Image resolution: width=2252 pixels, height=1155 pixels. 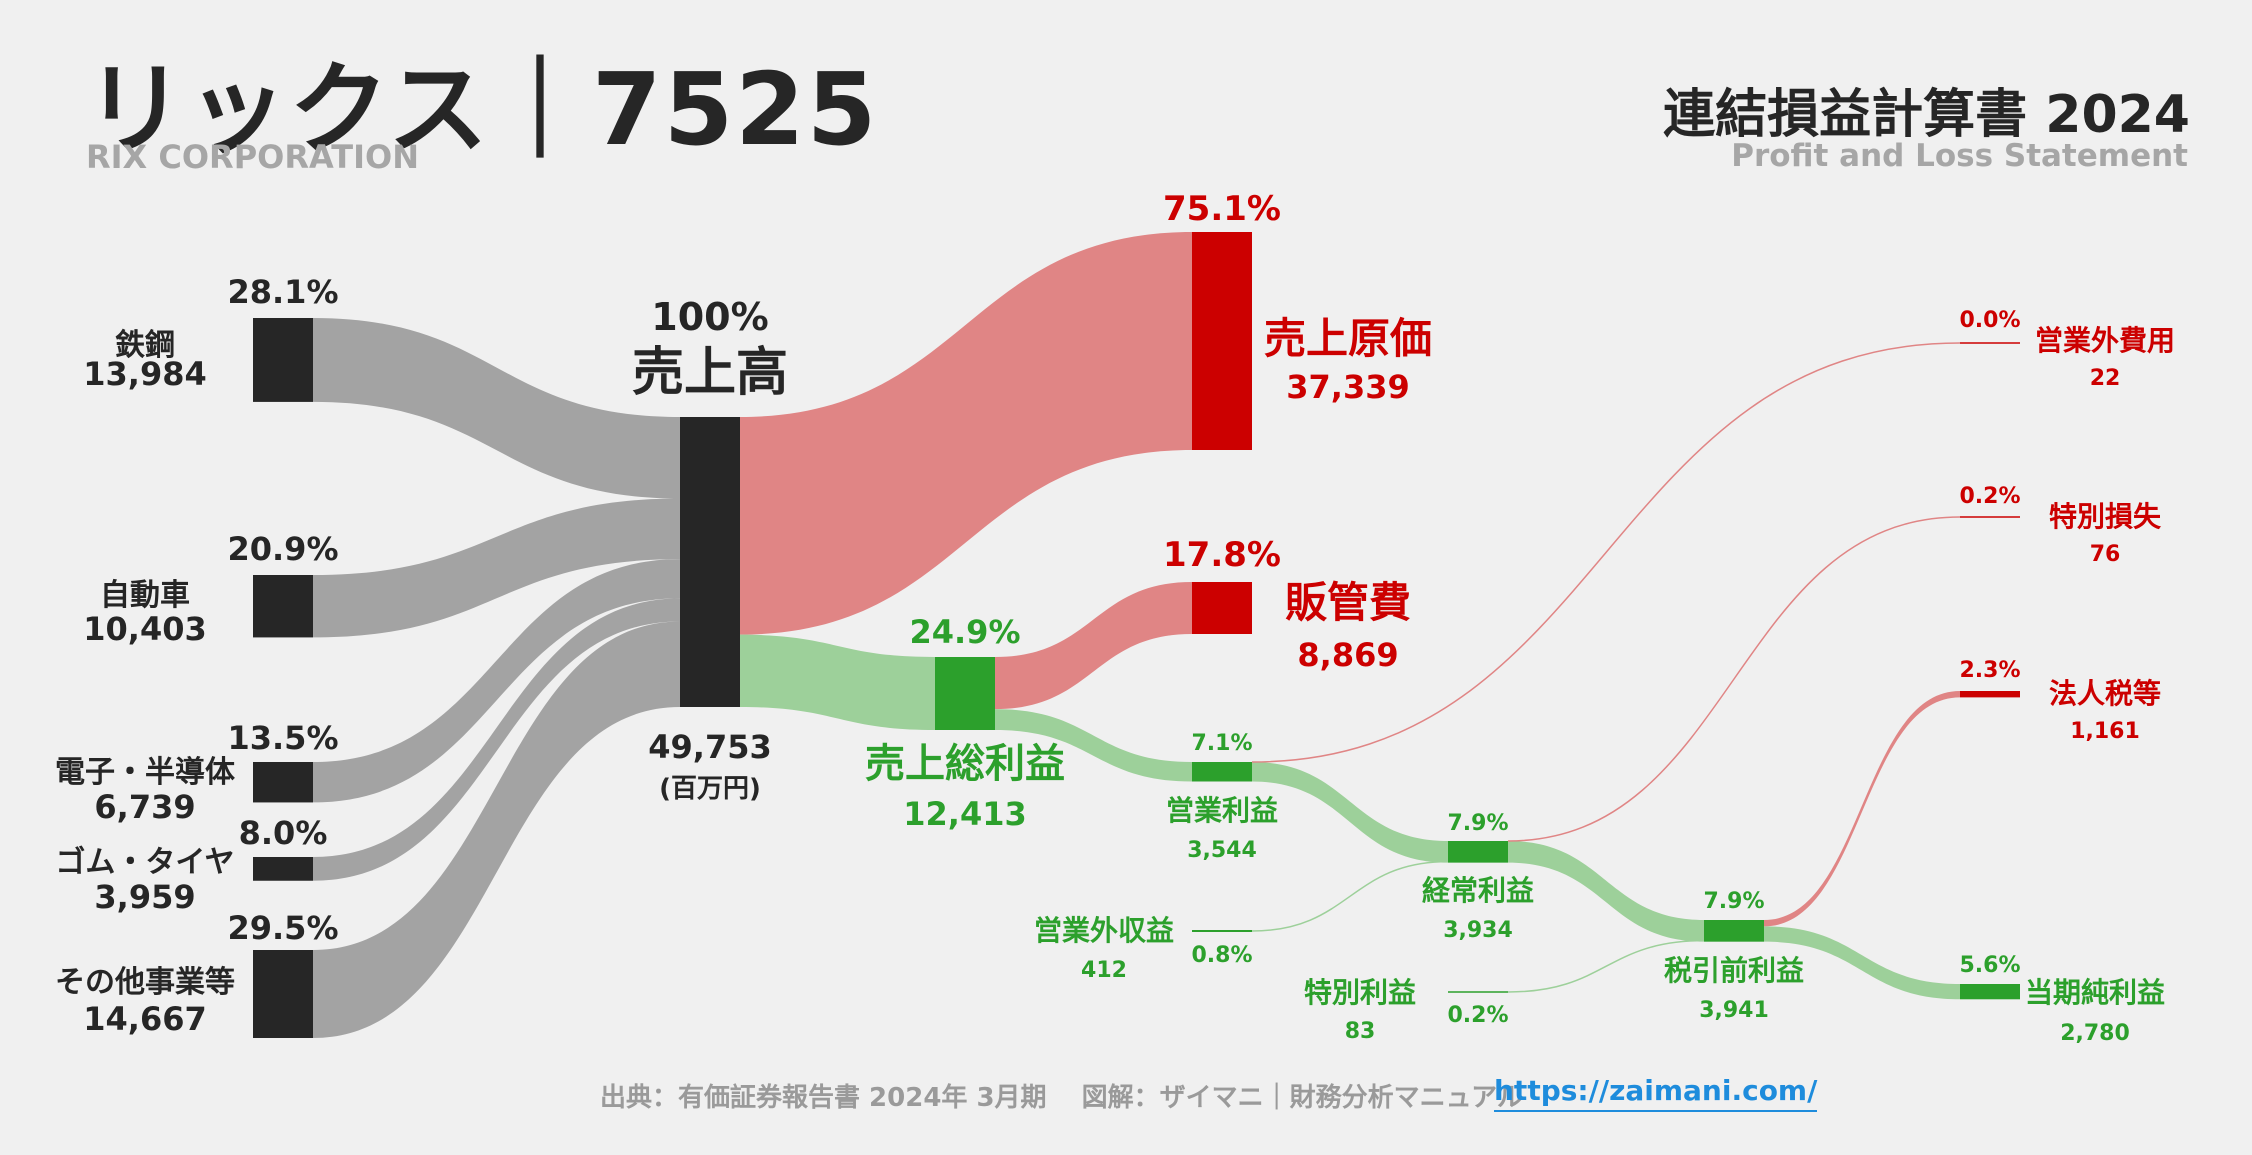 I want to click on revenue-unit-label: (百万円), so click(x=710, y=789).